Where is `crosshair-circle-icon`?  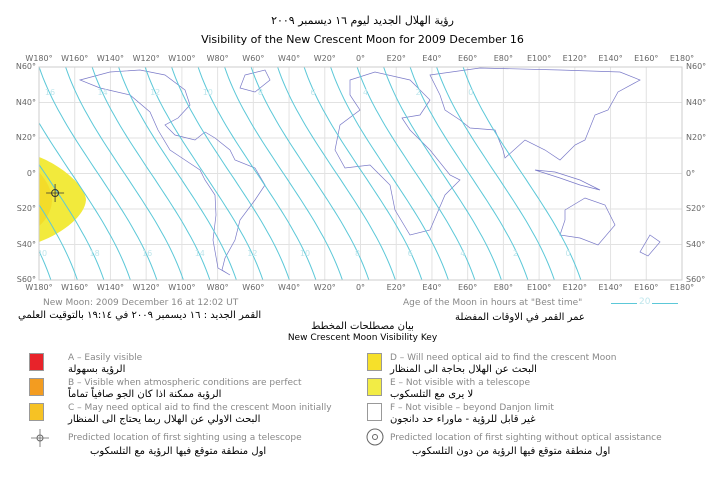
crosshair-circle-icon is located at coordinates (40, 438).